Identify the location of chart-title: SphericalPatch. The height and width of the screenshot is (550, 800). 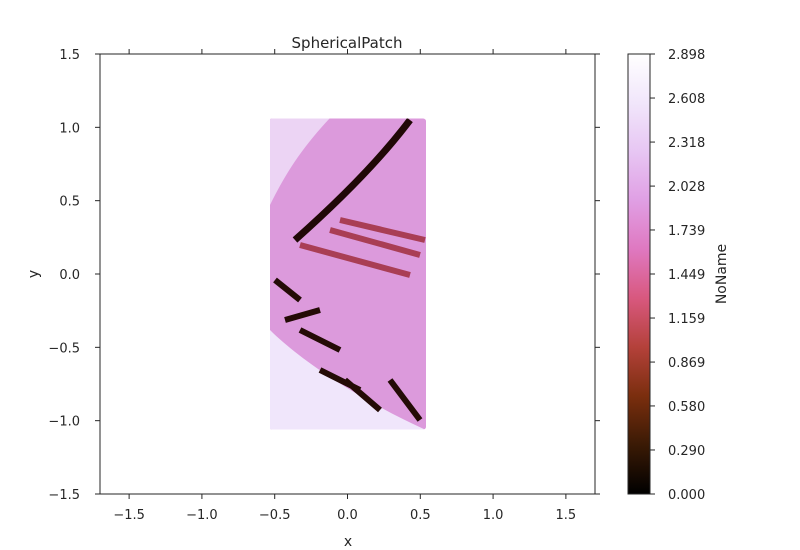
(347, 43).